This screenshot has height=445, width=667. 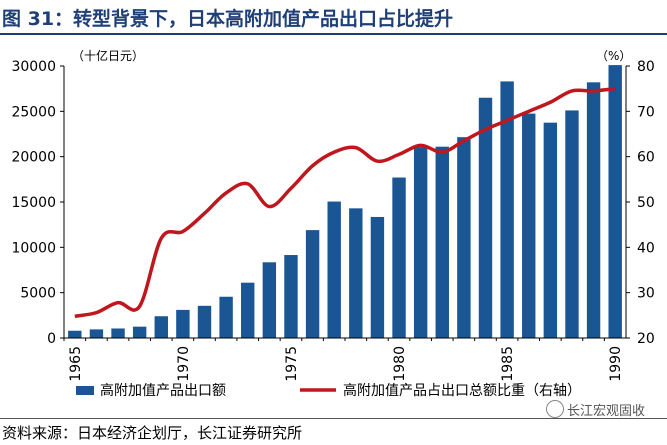 What do you see at coordinates (183, 323) in the screenshot?
I see `bar-1970` at bounding box center [183, 323].